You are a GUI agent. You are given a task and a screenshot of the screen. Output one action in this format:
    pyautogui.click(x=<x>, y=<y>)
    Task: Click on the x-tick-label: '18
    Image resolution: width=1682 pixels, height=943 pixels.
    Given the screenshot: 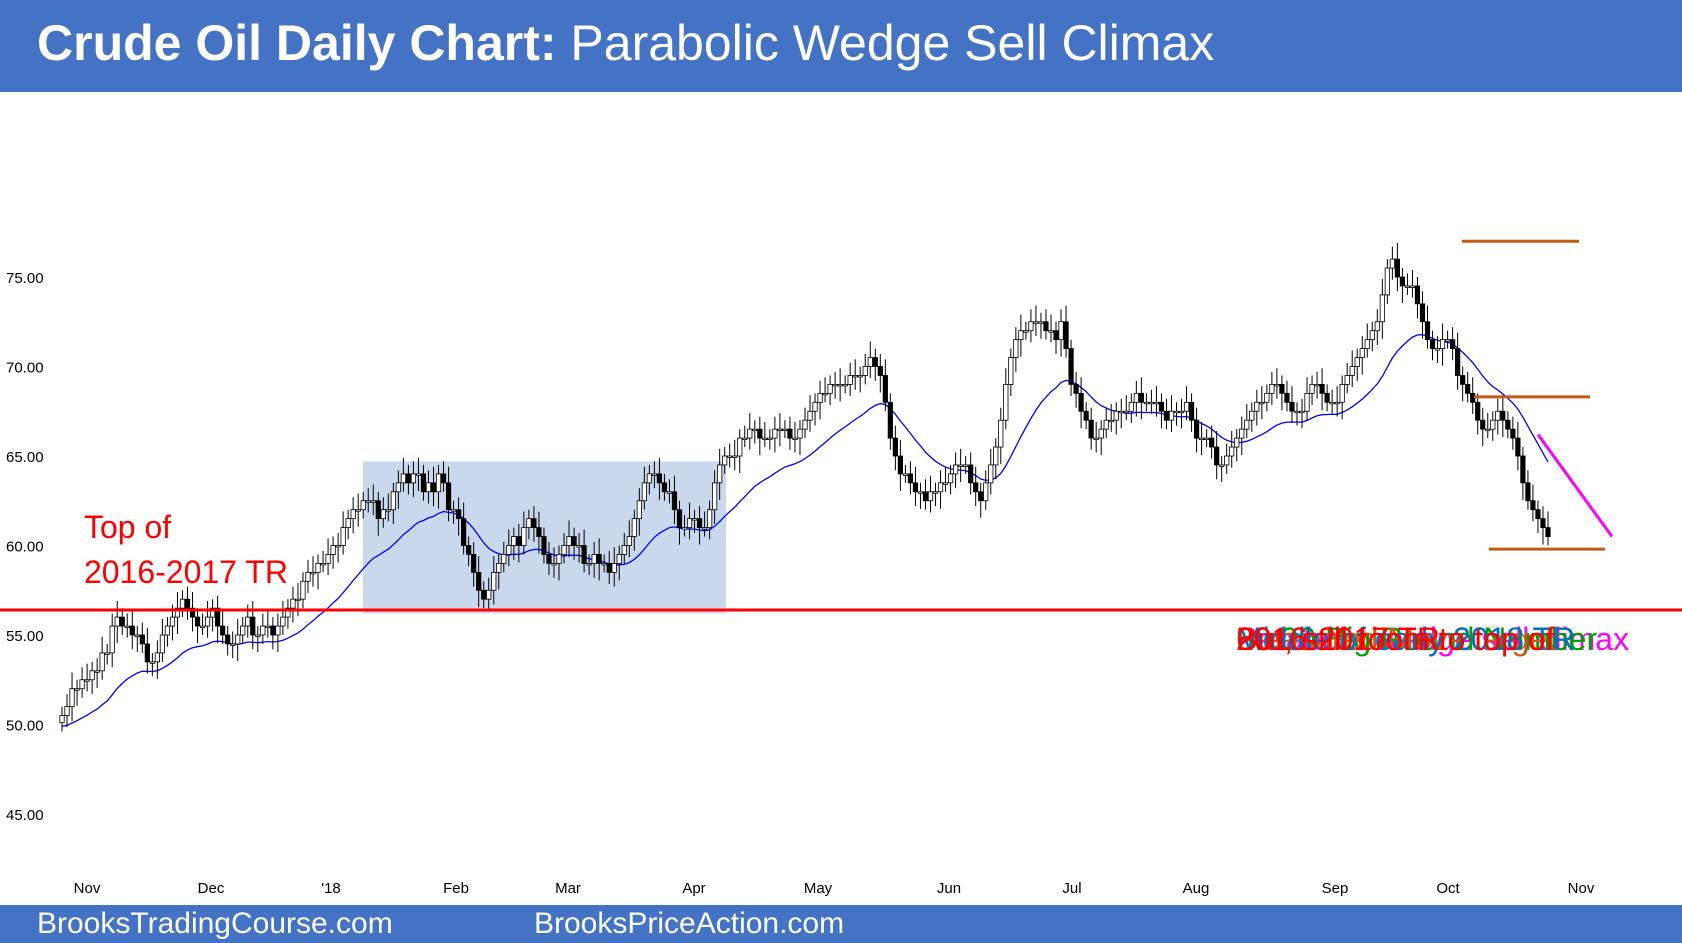 What is the action you would take?
    pyautogui.click(x=331, y=888)
    